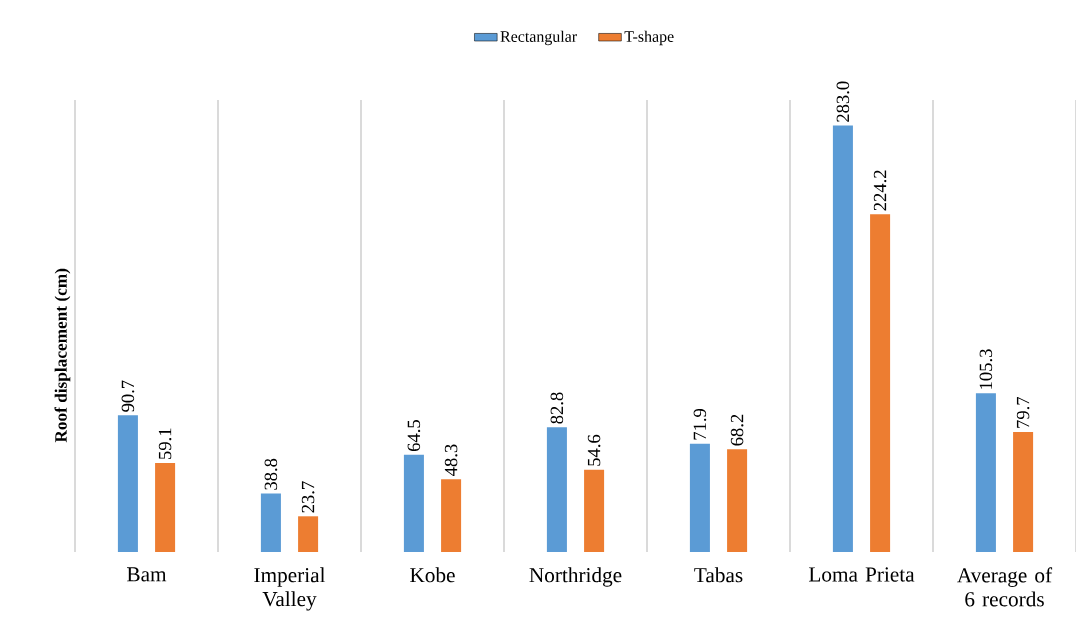 The image size is (1076, 641). Describe the element at coordinates (1023, 412) in the screenshot. I see `data-label: 79.7` at that location.